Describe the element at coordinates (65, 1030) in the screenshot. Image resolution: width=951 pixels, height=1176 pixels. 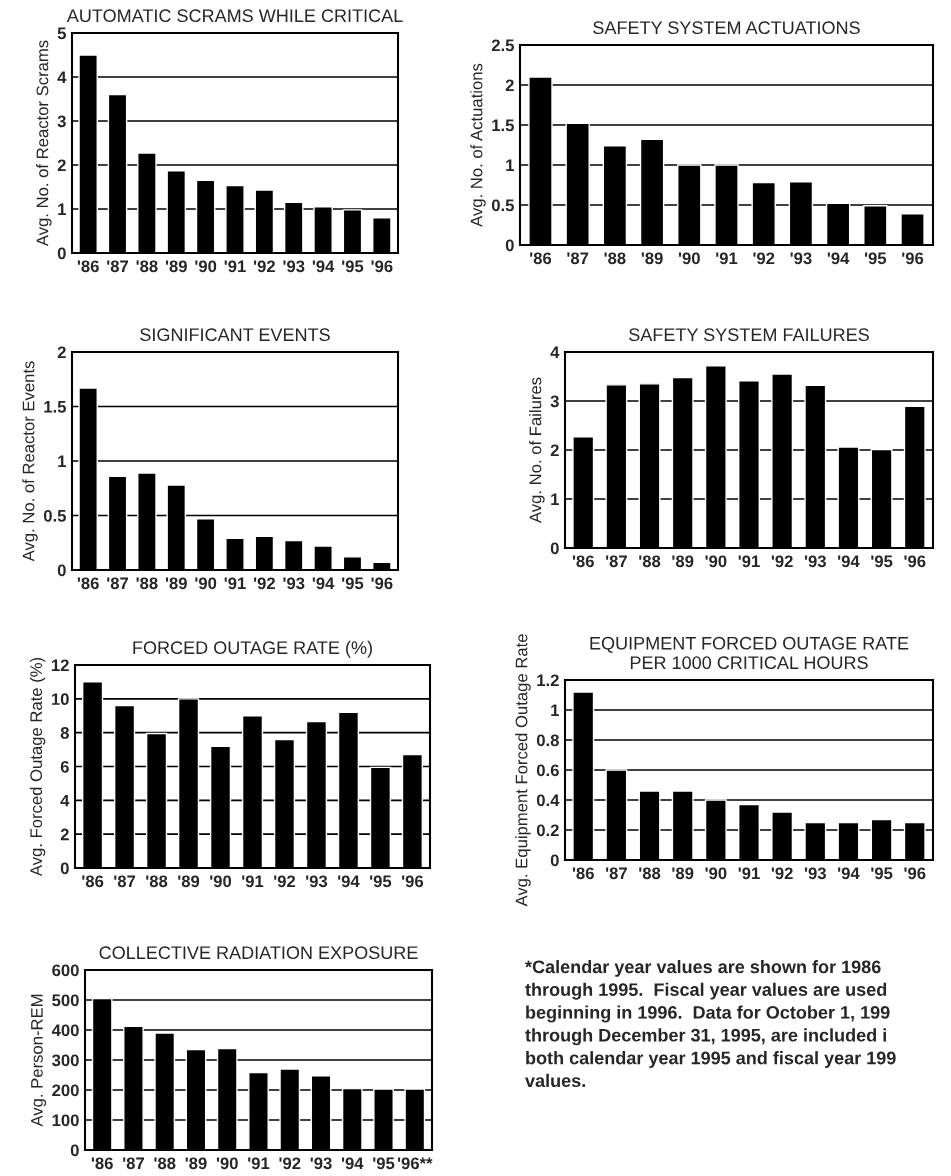
I see `y-tick-label: 400` at that location.